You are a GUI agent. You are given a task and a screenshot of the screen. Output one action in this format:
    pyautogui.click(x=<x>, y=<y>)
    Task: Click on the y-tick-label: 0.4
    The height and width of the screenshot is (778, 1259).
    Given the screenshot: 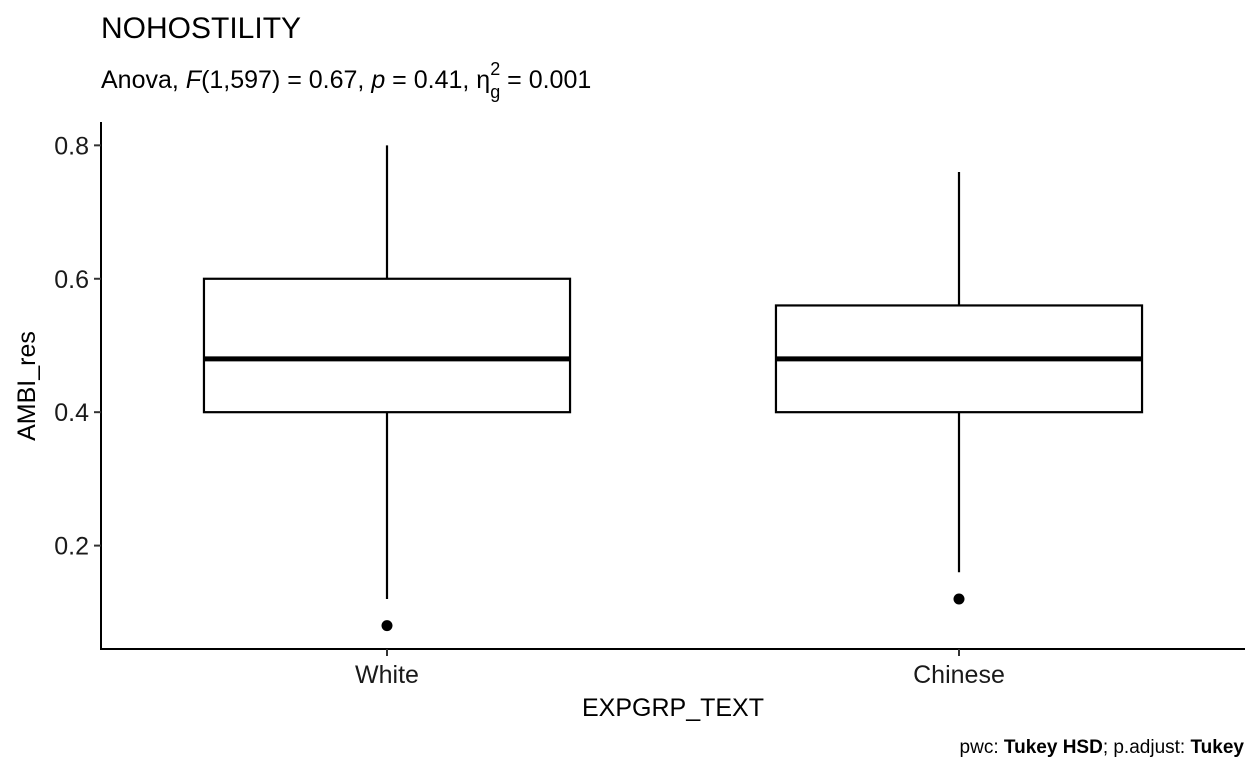 What is the action you would take?
    pyautogui.click(x=71, y=413)
    